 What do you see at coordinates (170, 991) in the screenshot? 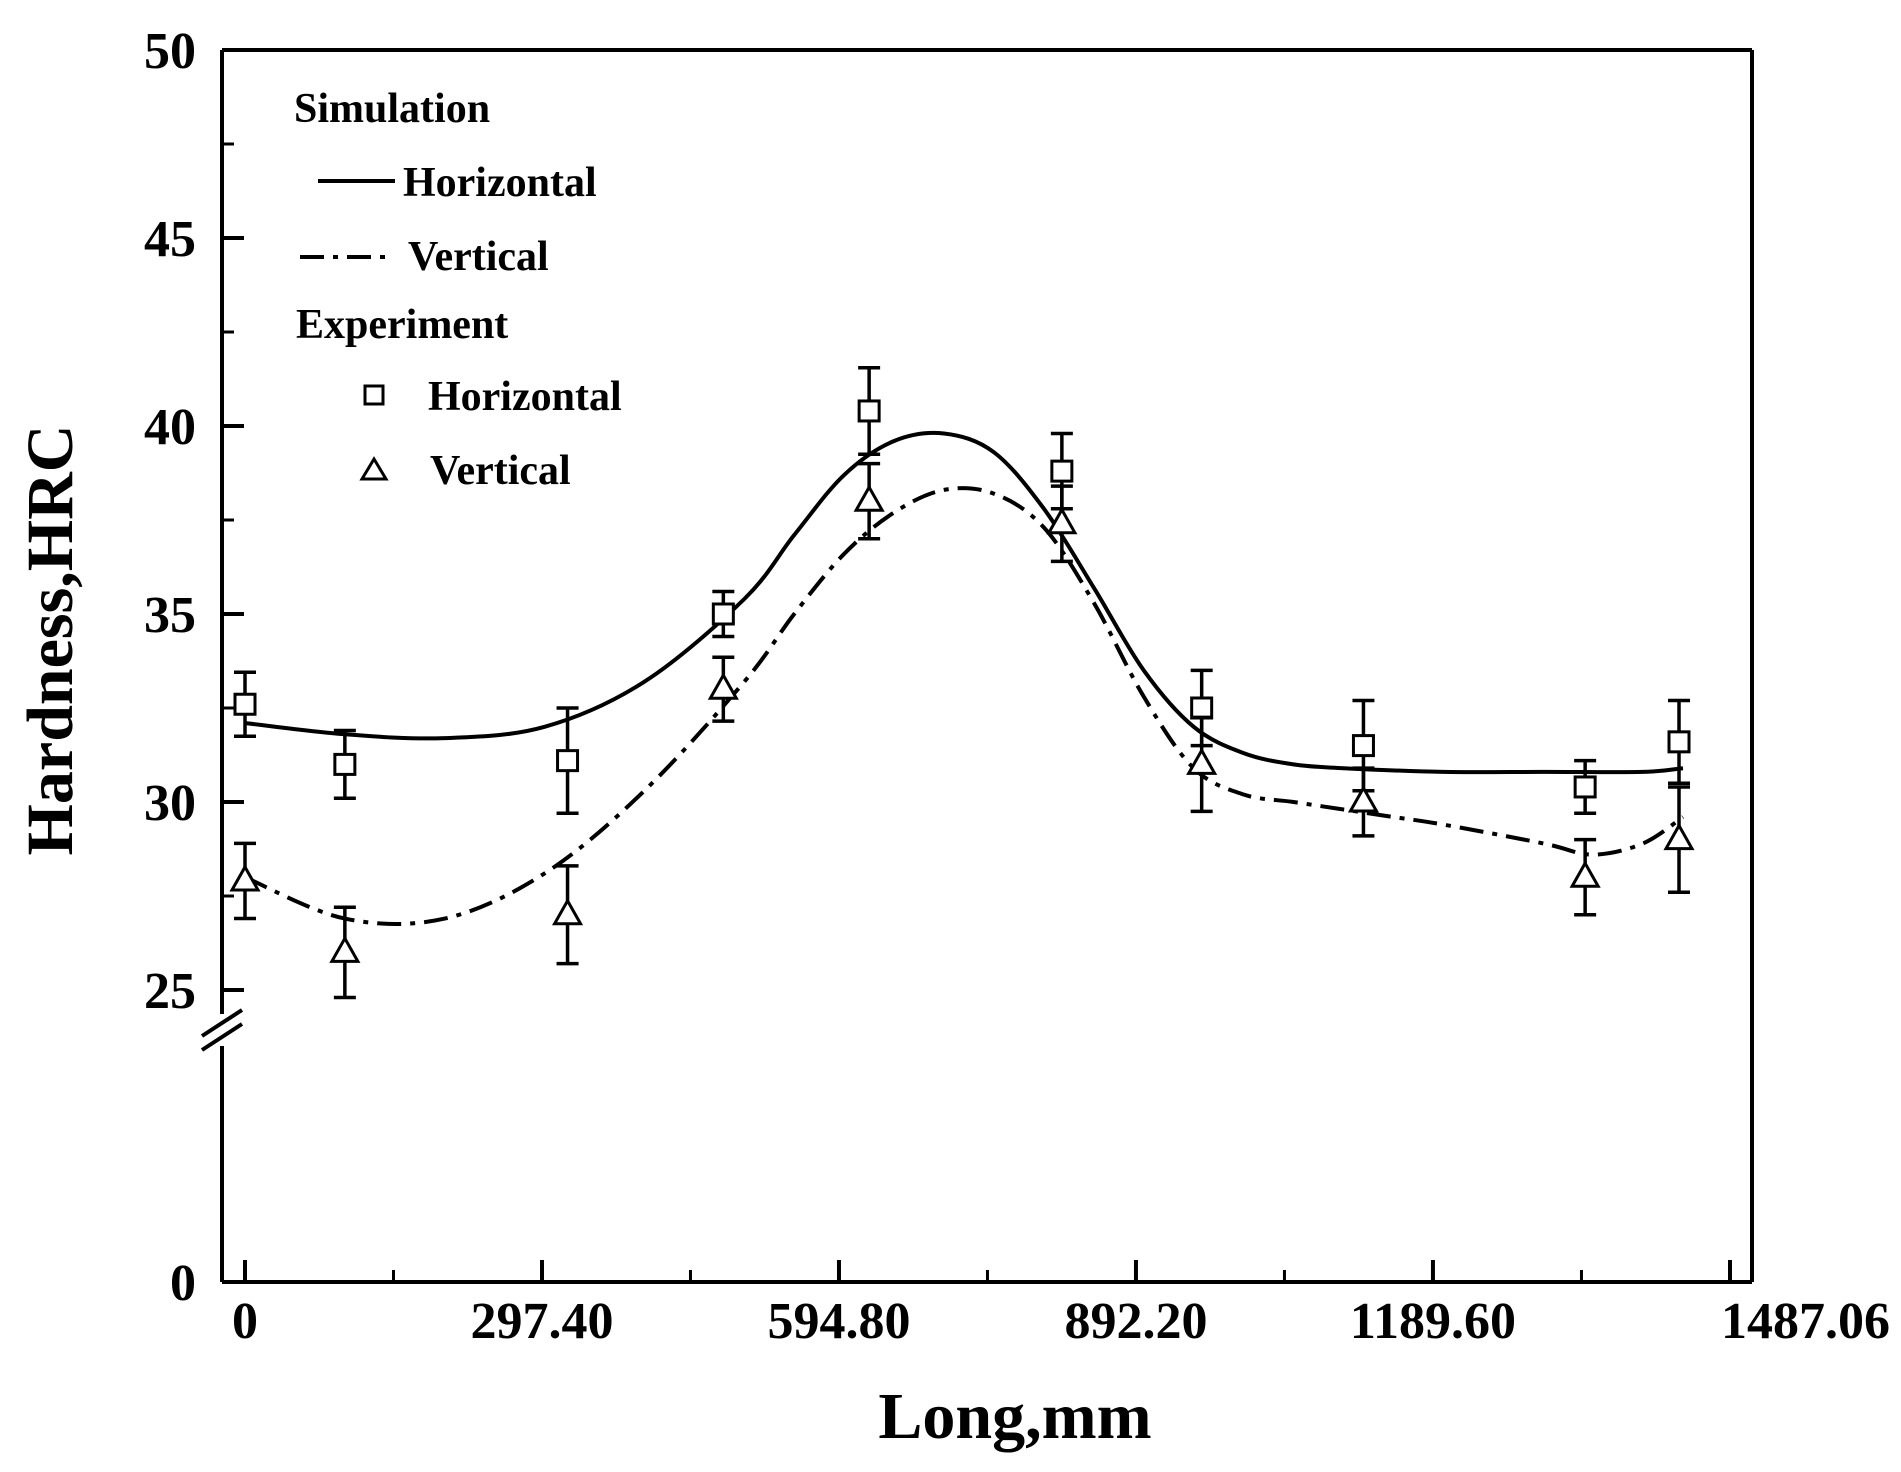
I see `y-tick-label: 25` at bounding box center [170, 991].